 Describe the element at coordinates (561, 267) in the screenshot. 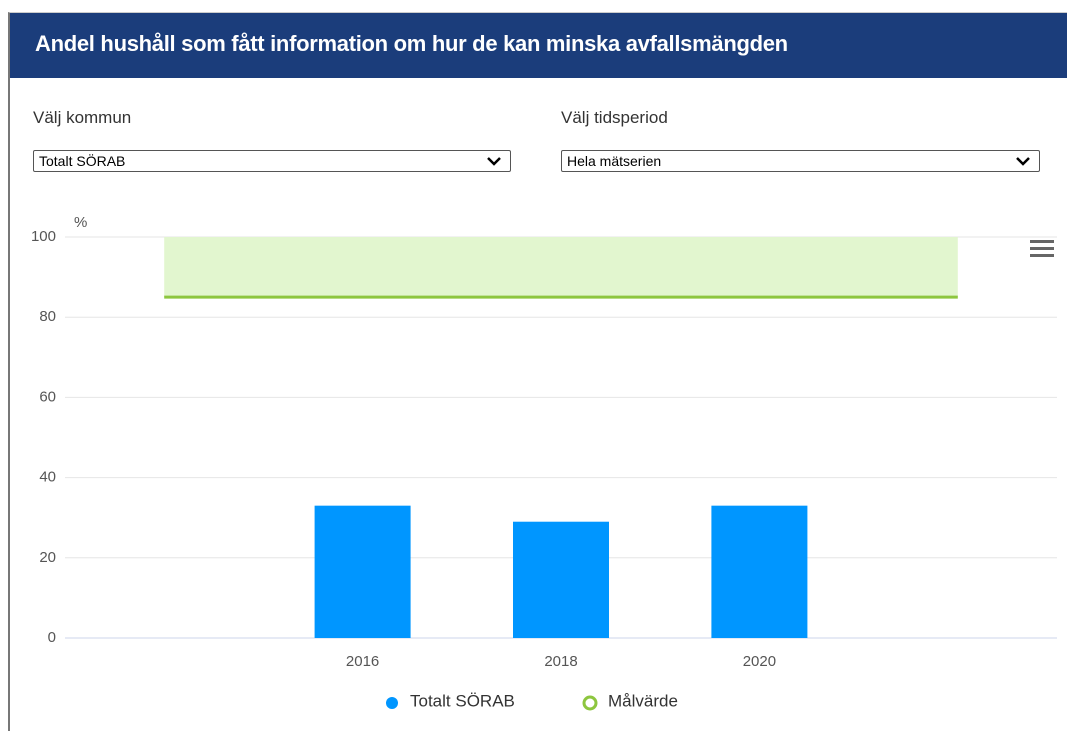

I see `target-band` at that location.